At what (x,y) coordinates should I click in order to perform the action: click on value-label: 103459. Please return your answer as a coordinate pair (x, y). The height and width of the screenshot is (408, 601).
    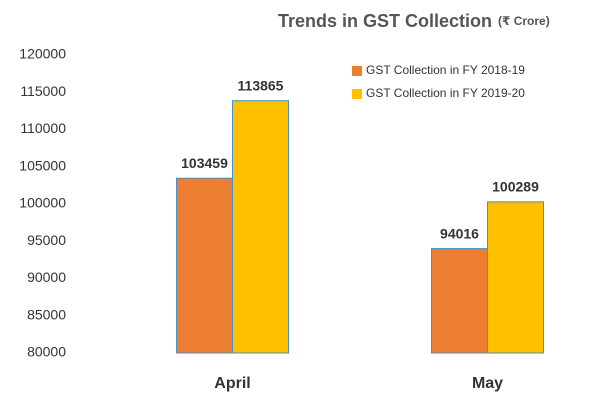
    Looking at the image, I should click on (204, 163).